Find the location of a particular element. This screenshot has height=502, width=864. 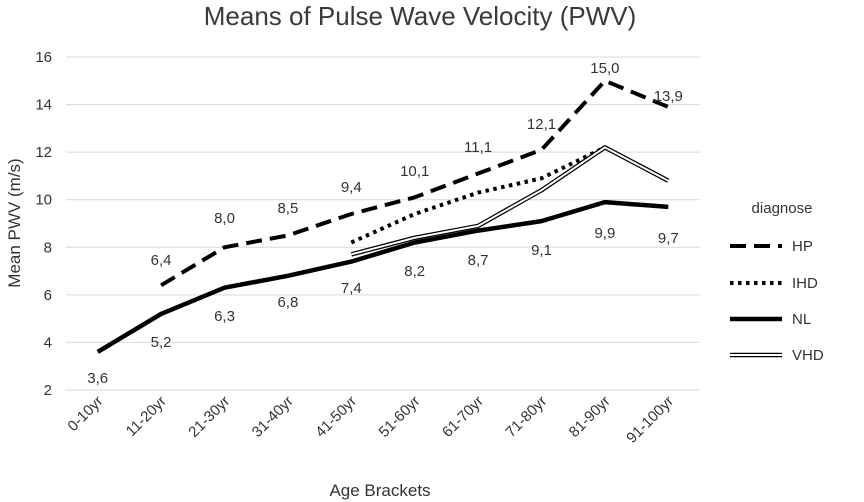

data-label-nl: 6,3 is located at coordinates (224, 316).